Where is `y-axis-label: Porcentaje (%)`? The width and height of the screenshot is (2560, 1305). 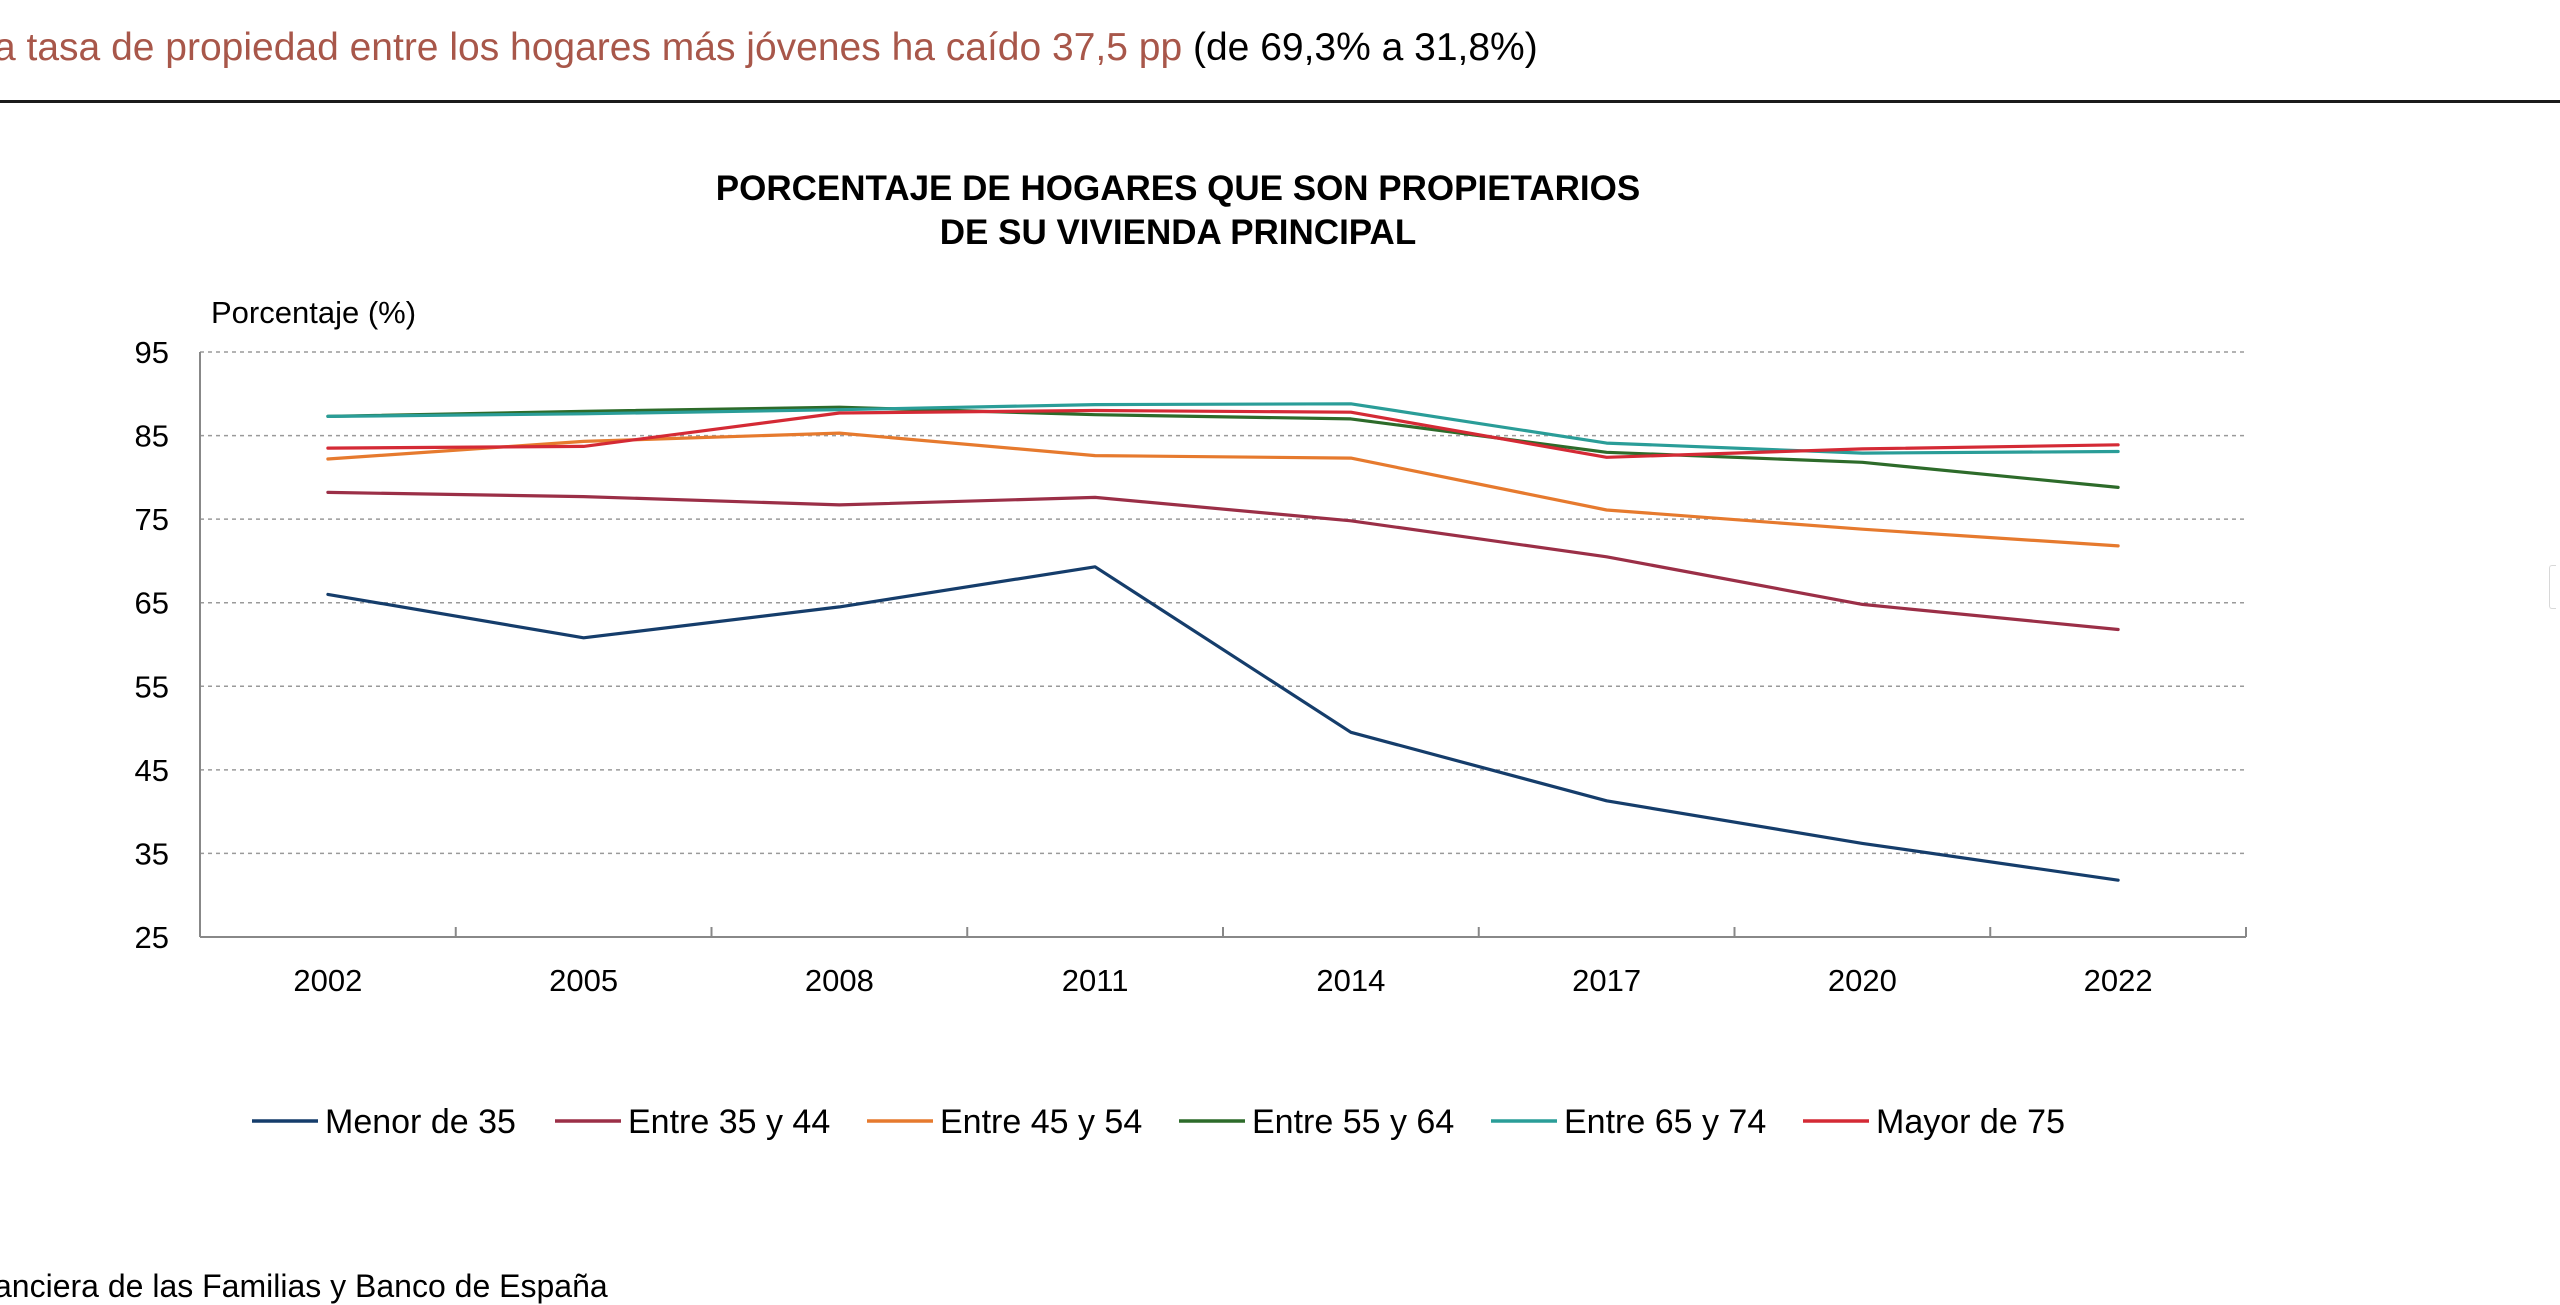
y-axis-label: Porcentaje (%) is located at coordinates (313, 312).